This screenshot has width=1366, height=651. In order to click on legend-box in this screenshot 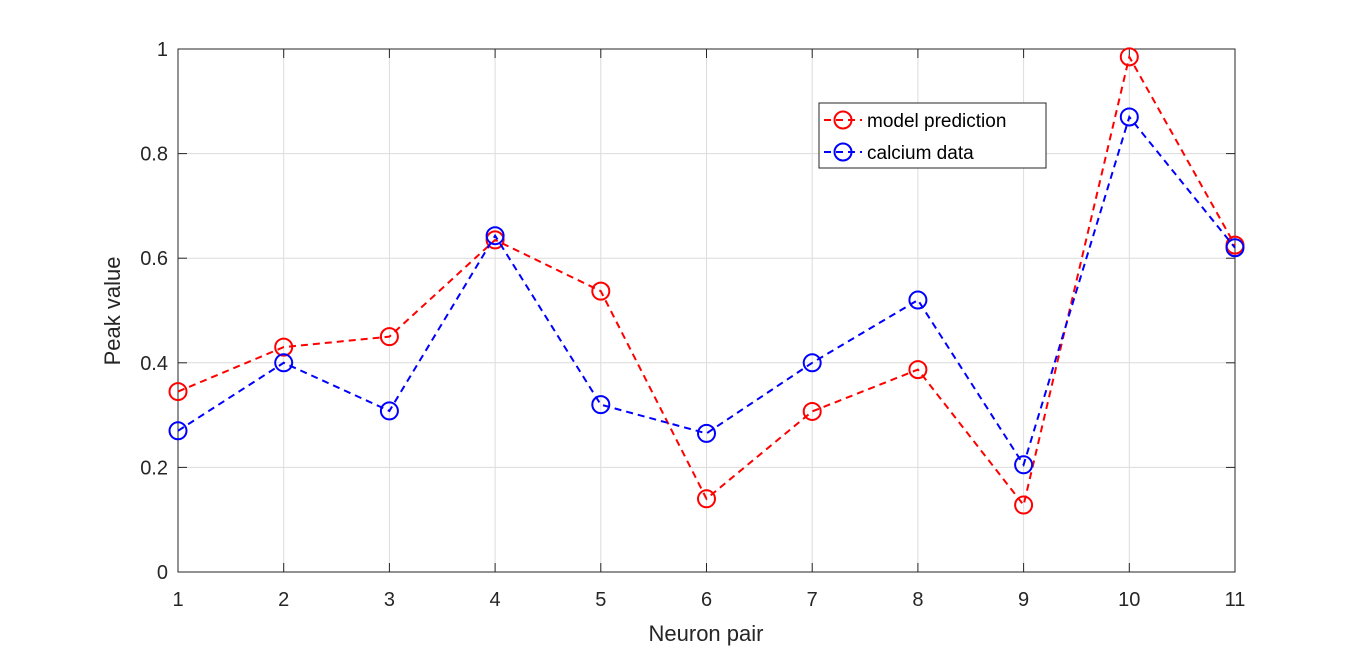, I will do `click(932, 135)`.